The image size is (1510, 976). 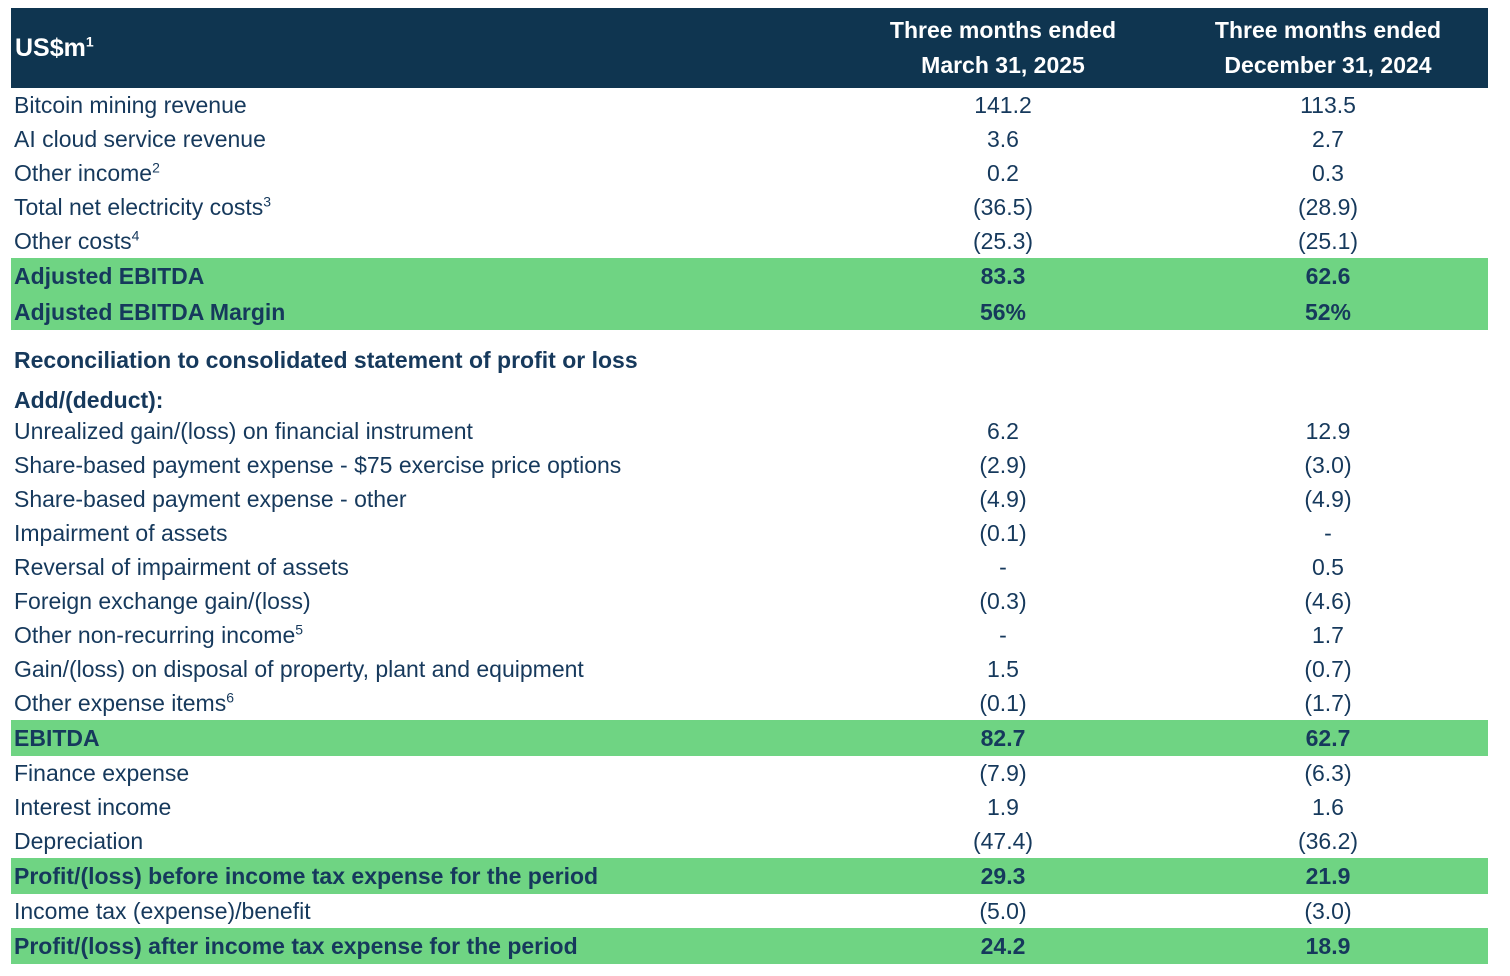 What do you see at coordinates (1328, 702) in the screenshot?
I see `row-value-col2: (1.7)` at bounding box center [1328, 702].